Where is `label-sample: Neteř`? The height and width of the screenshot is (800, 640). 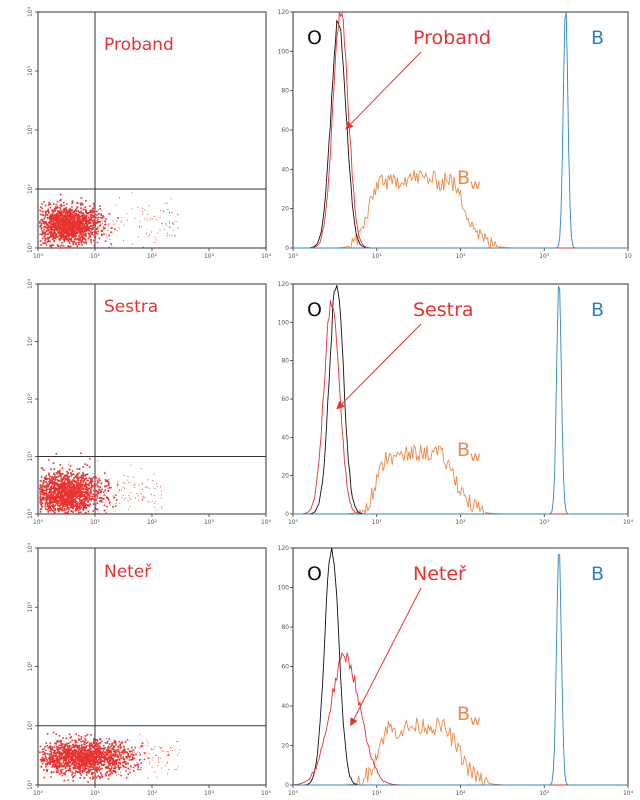
label-sample: Neteř is located at coordinates (439, 574).